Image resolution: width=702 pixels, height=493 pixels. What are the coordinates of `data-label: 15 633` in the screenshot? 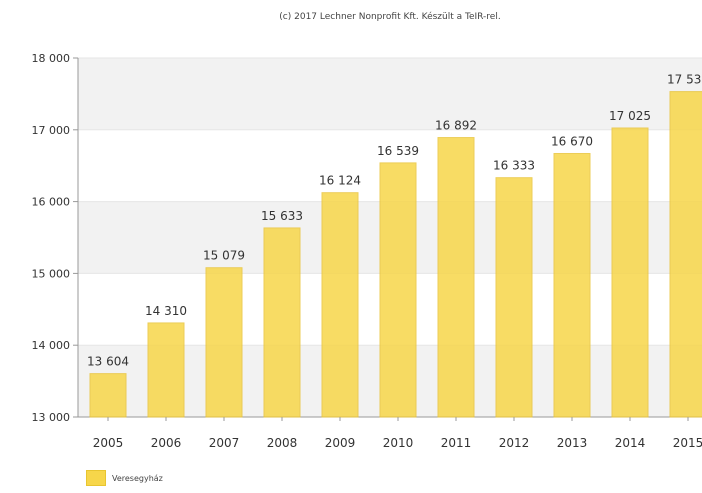 It's located at (282, 216).